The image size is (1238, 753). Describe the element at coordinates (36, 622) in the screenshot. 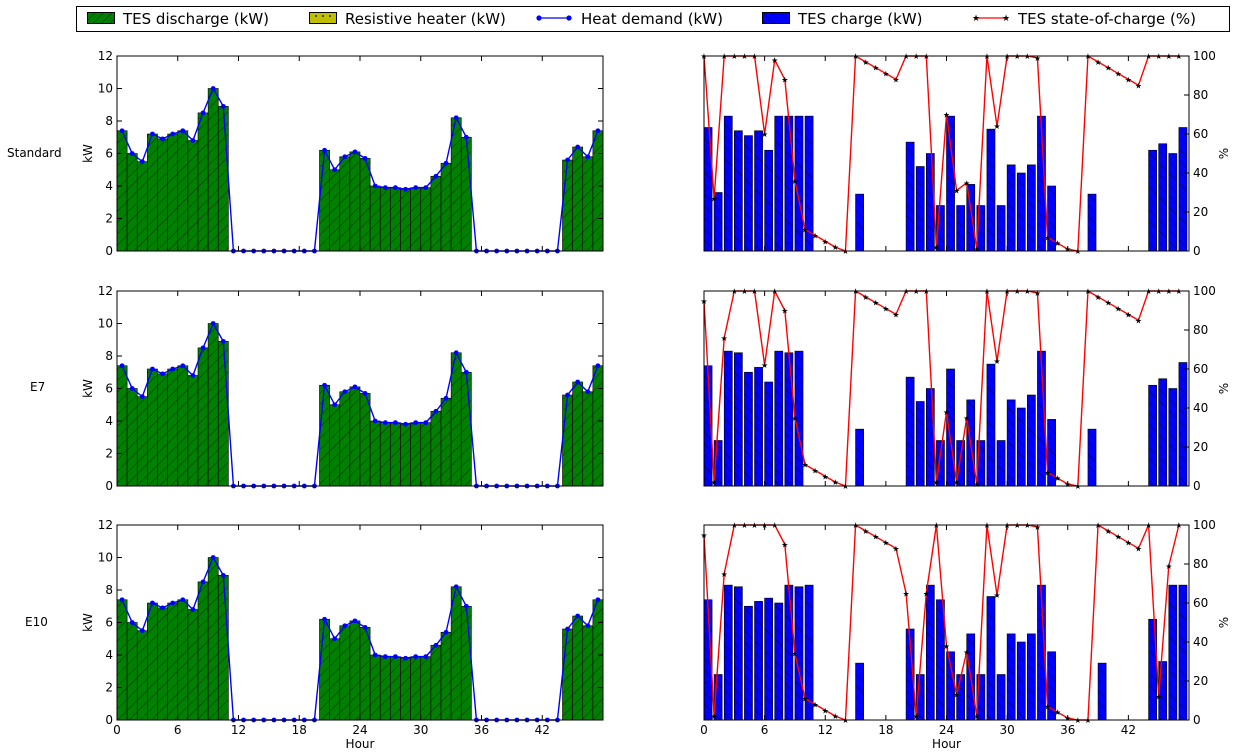

I see `row-label-e10: E10` at that location.